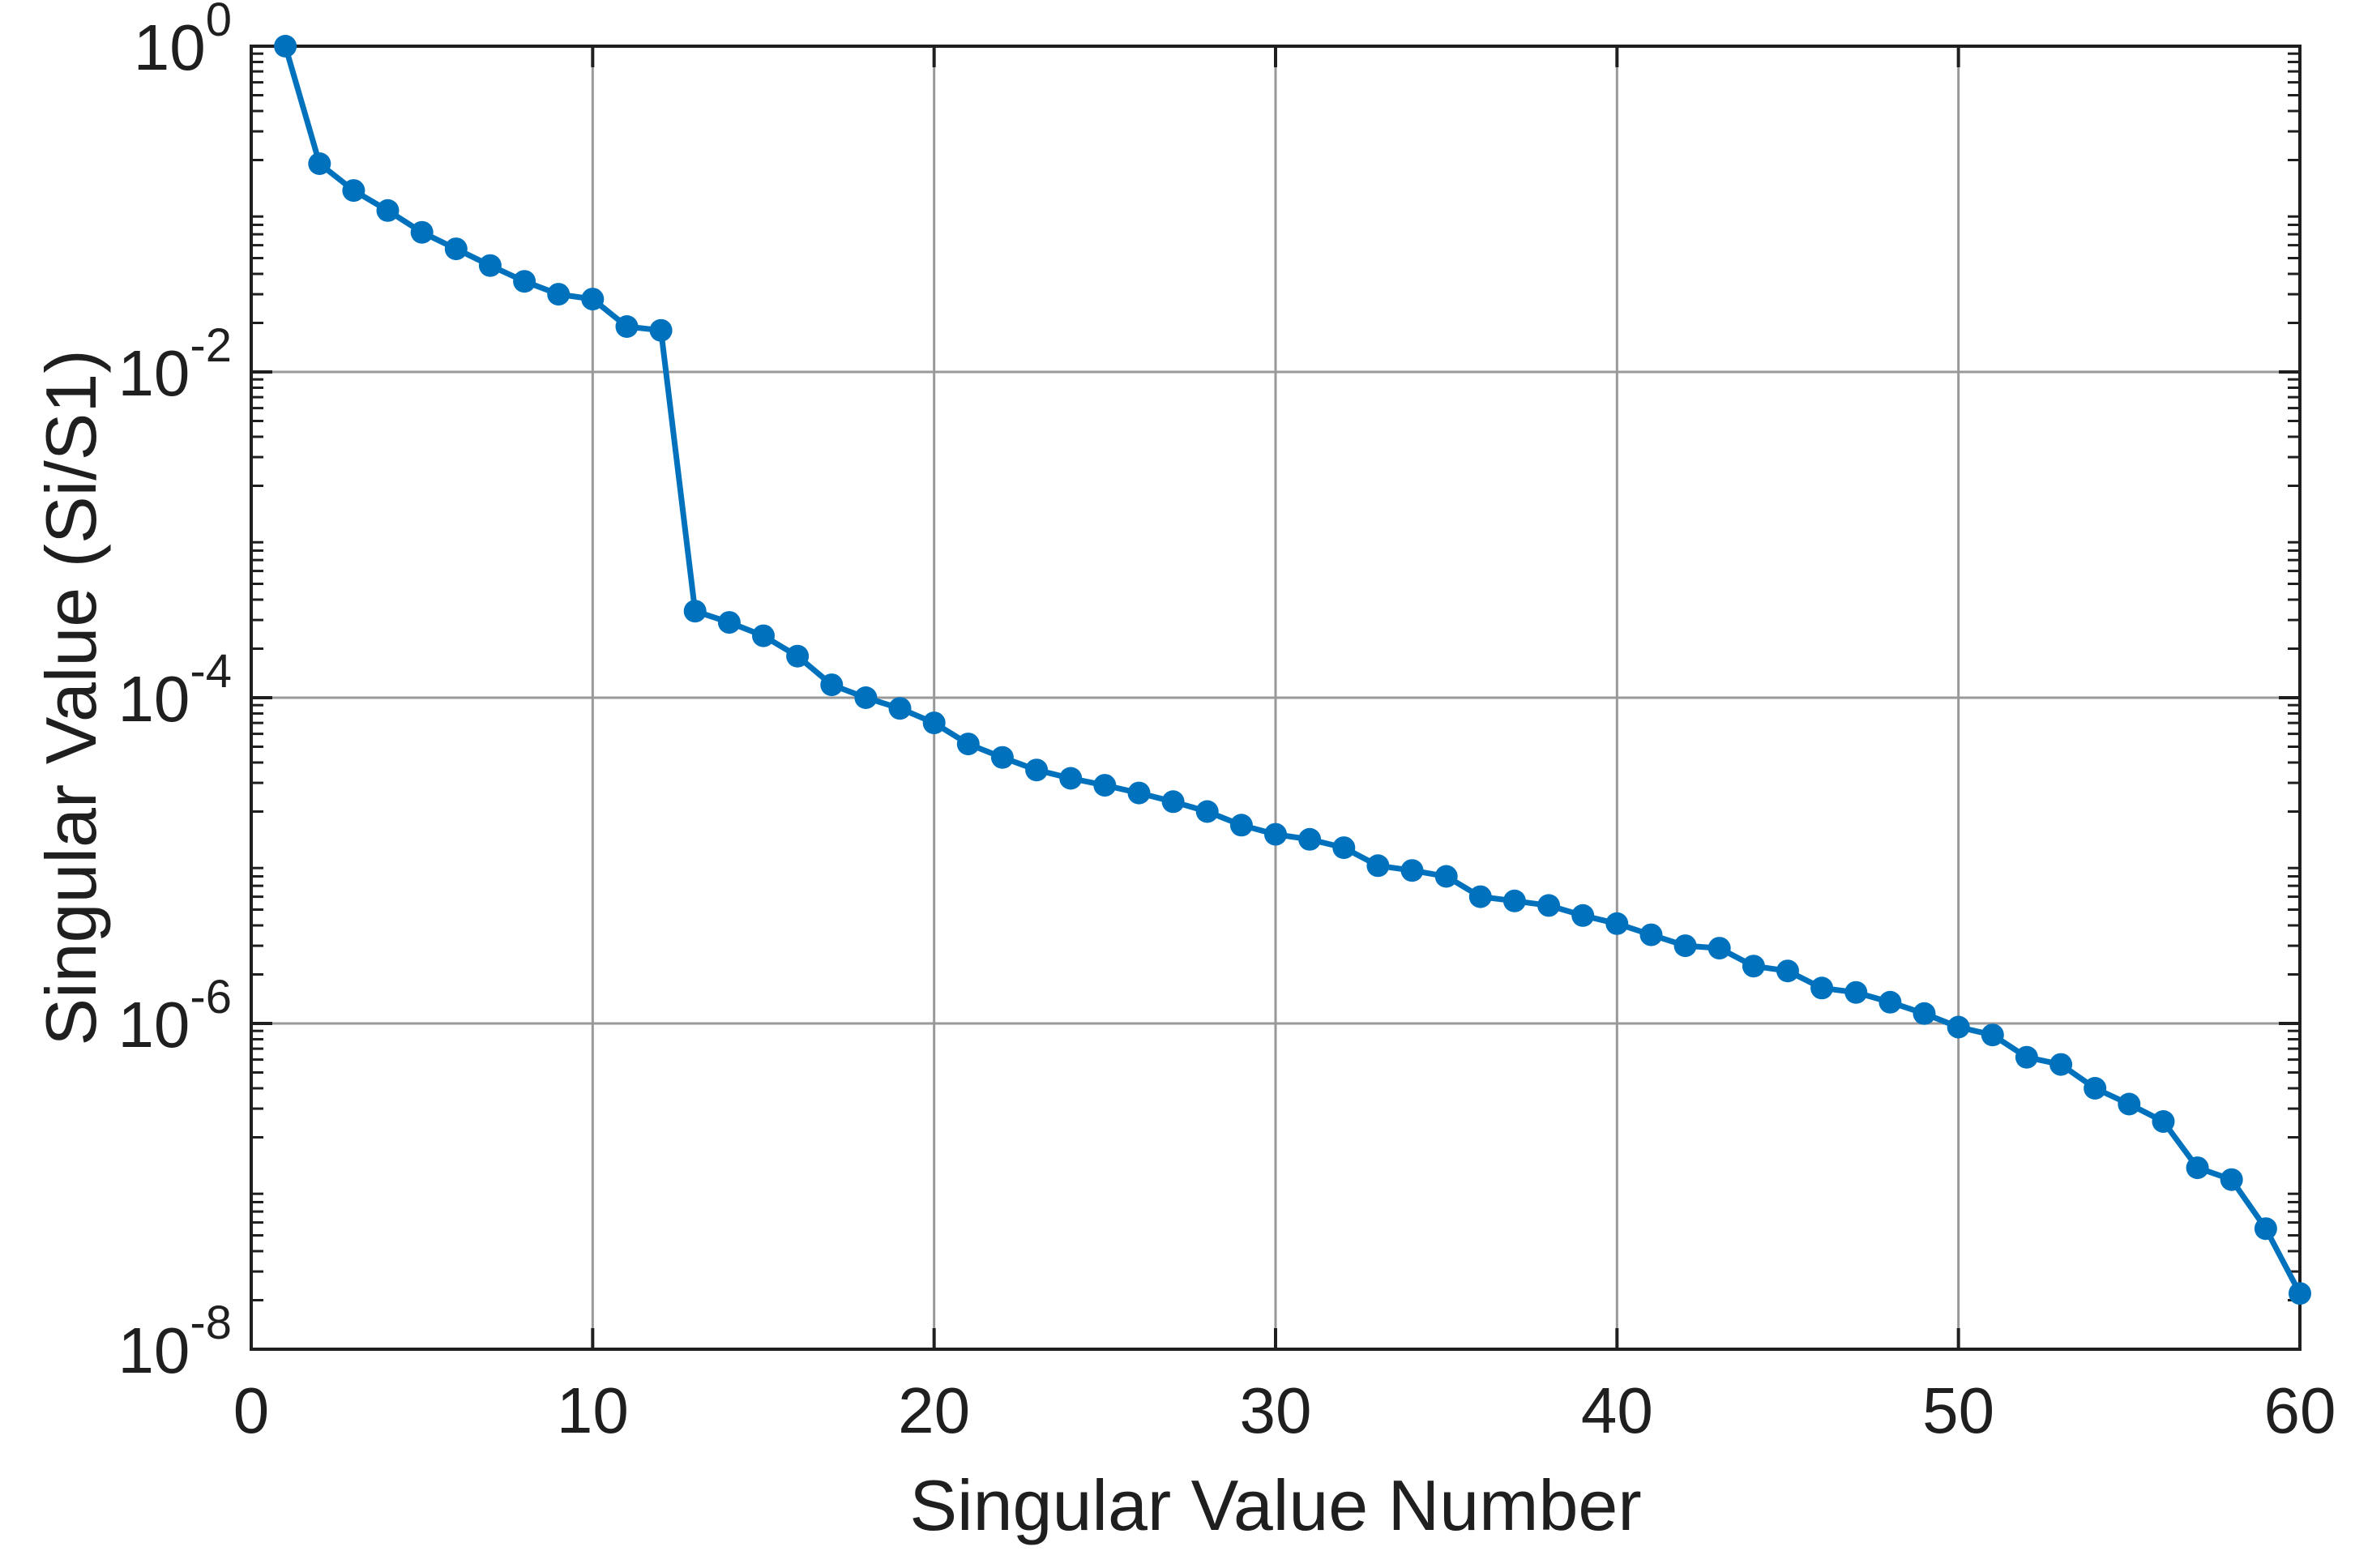 The width and height of the screenshot is (2355, 1568). Describe the element at coordinates (175, 1342) in the screenshot. I see `y-tick-label: 10⁻⁸` at that location.